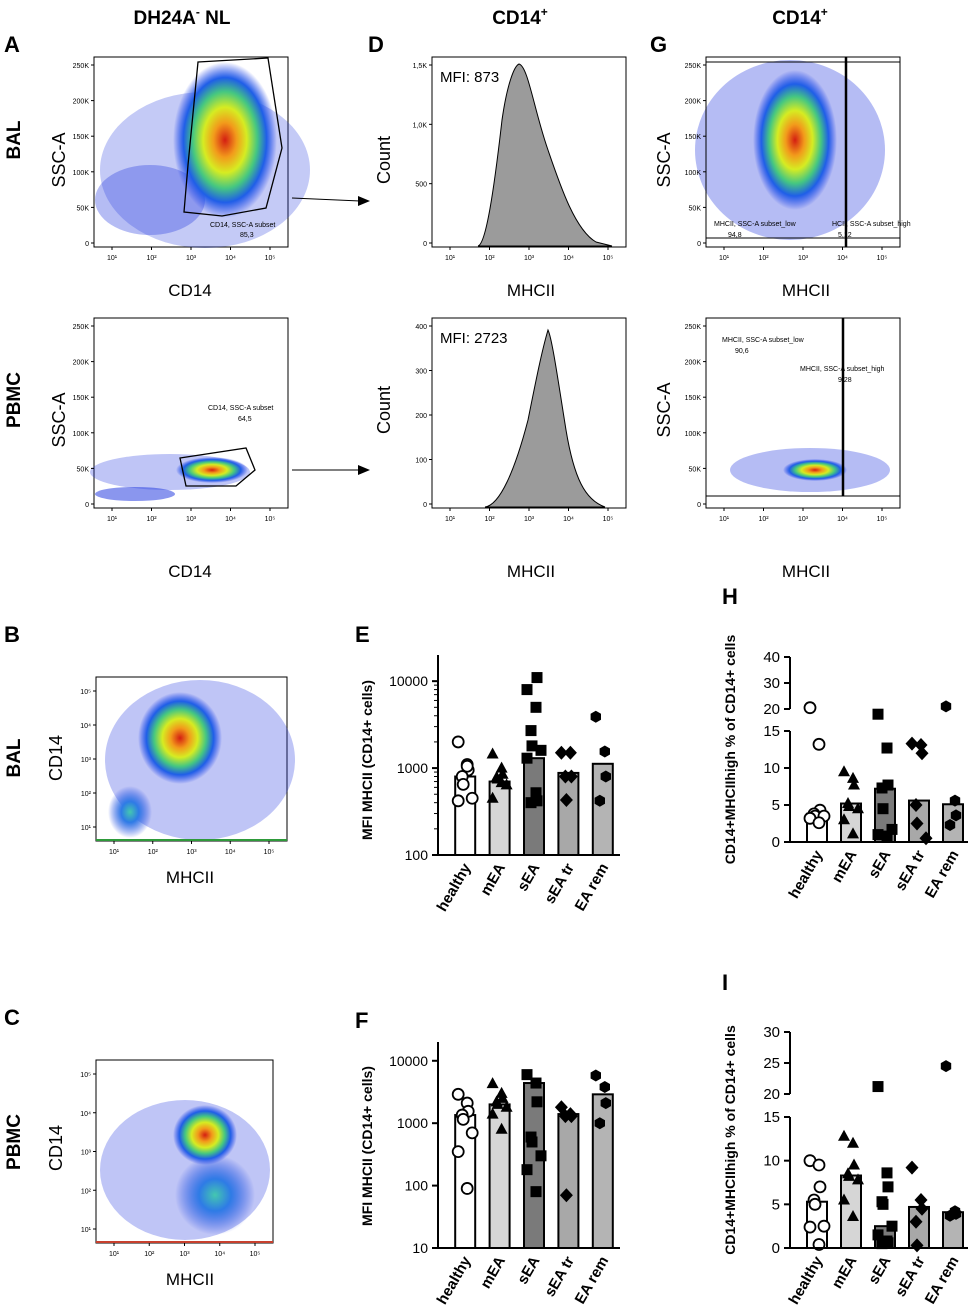  What do you see at coordinates (86, 794) in the screenshot?
I see `b-ytick-label: 10²` at bounding box center [86, 794].